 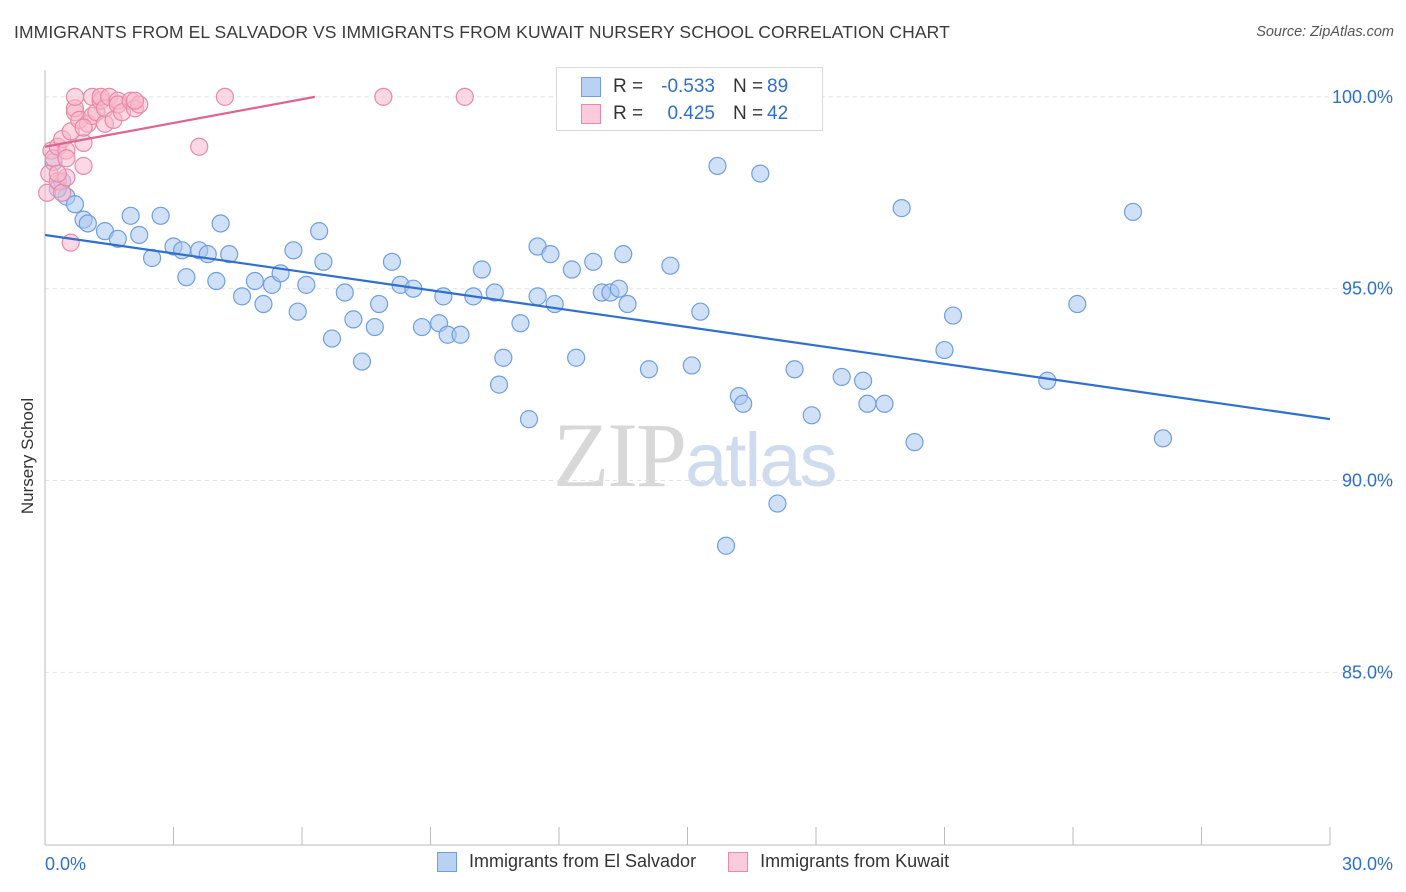 I want to click on legend-row-el-salvador: R = -0.533 N = 89, so click(x=684, y=87).